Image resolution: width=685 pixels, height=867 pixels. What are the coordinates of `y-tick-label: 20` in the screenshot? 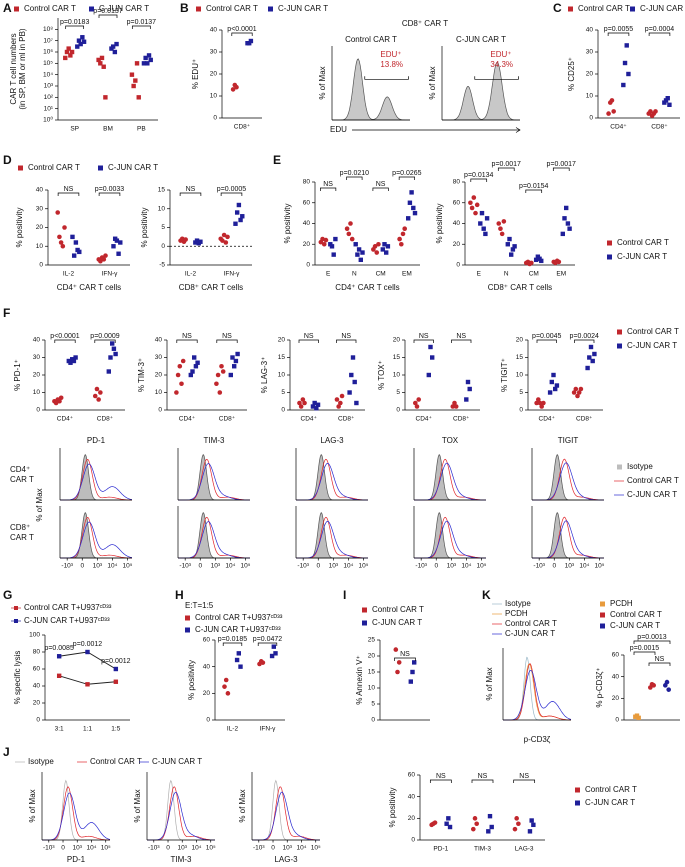 It's located at (590, 74).